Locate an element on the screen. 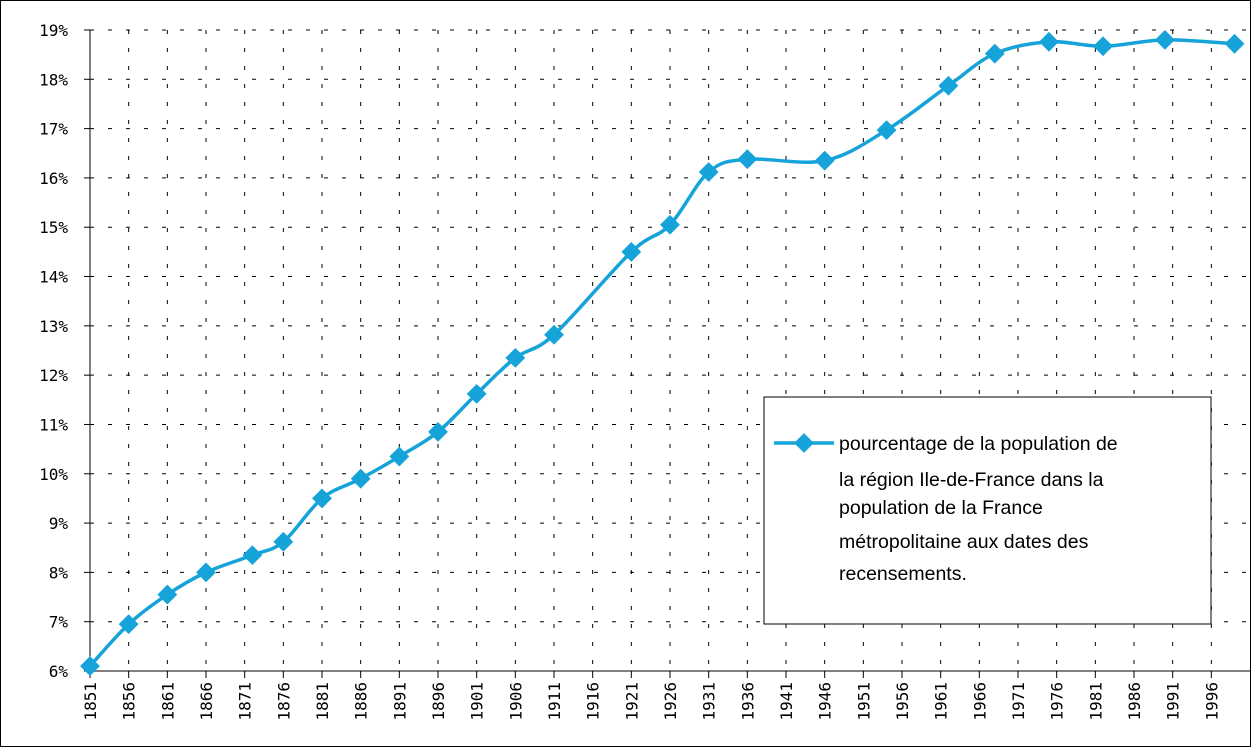  x-tick-label: 1931 is located at coordinates (709, 701).